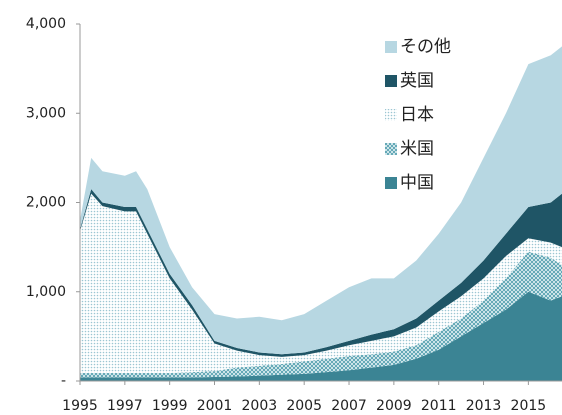 The width and height of the screenshot is (562, 415). Describe the element at coordinates (304, 406) in the screenshot. I see `x-tick-label: 2005` at that location.